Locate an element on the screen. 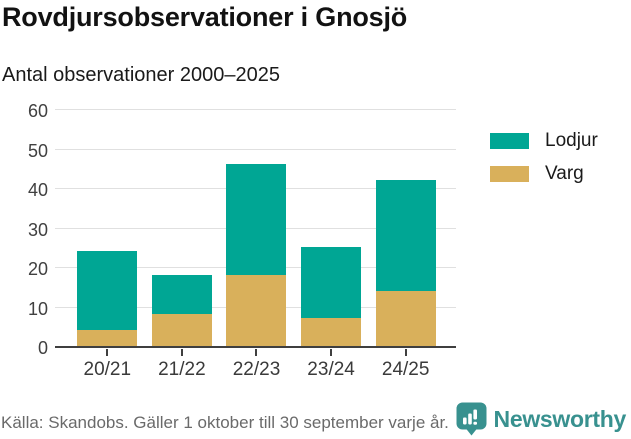 This screenshot has height=439, width=631. y-axis-label: 40 is located at coordinates (37, 190).